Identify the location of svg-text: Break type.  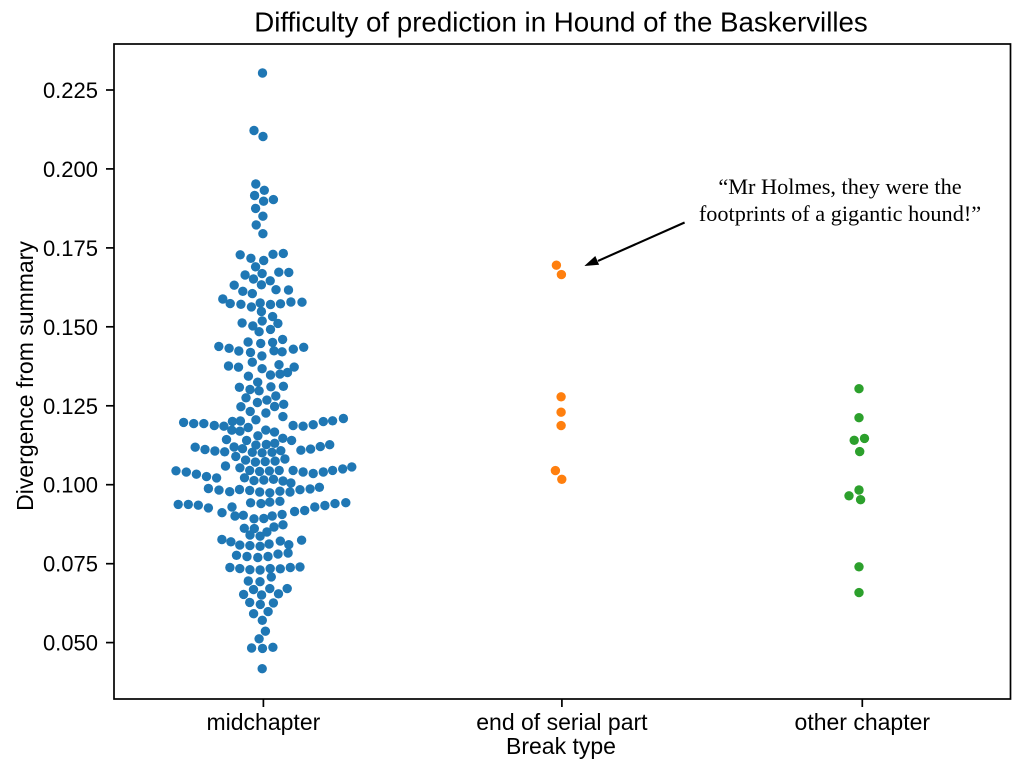
(561, 746).